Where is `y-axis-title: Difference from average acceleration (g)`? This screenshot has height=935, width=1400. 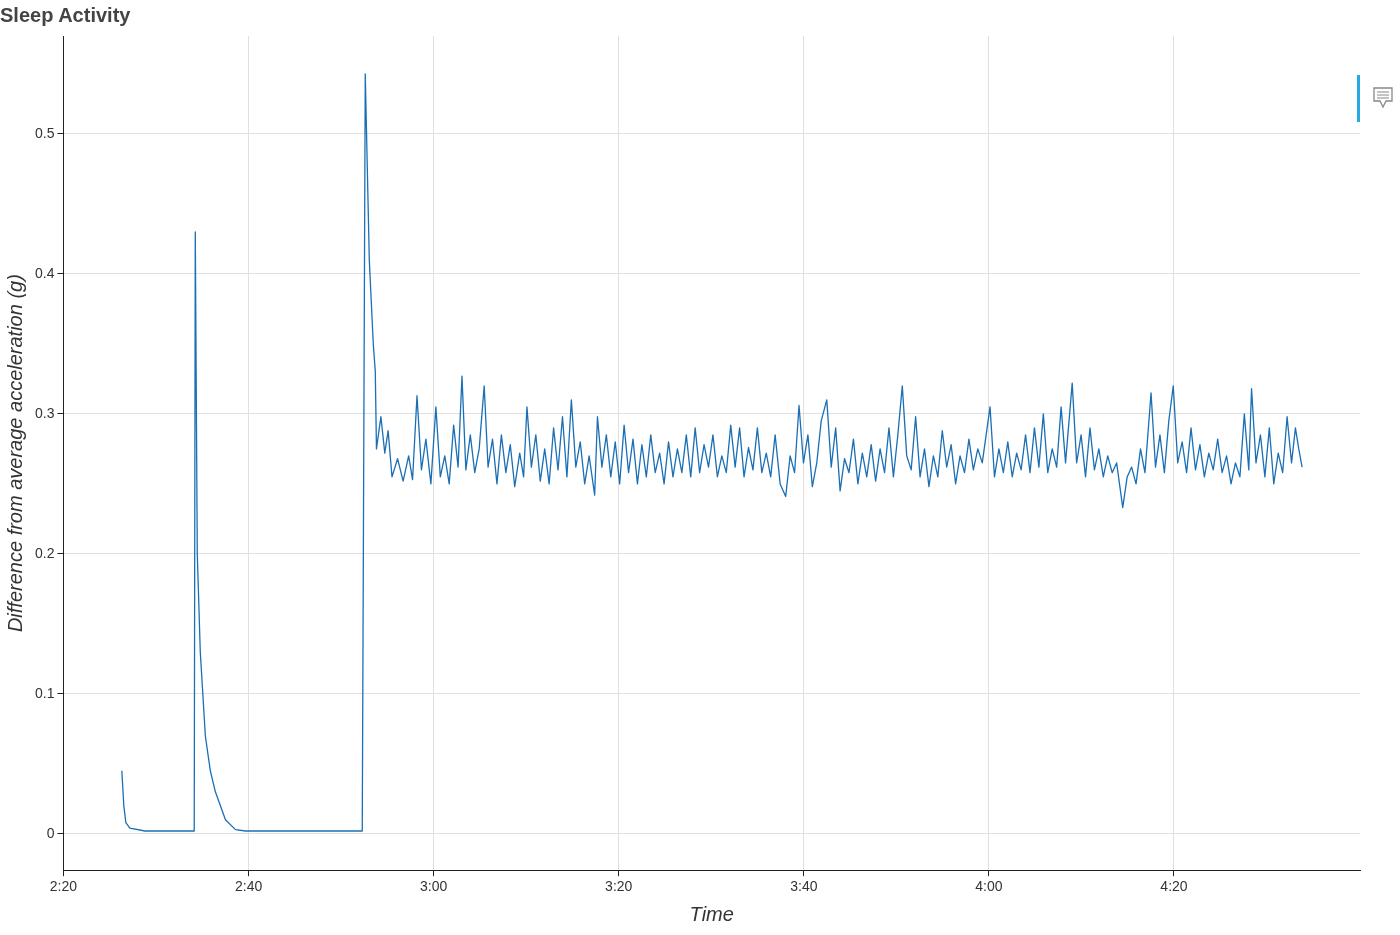
y-axis-title: Difference from average acceleration (g) is located at coordinates (14, 453).